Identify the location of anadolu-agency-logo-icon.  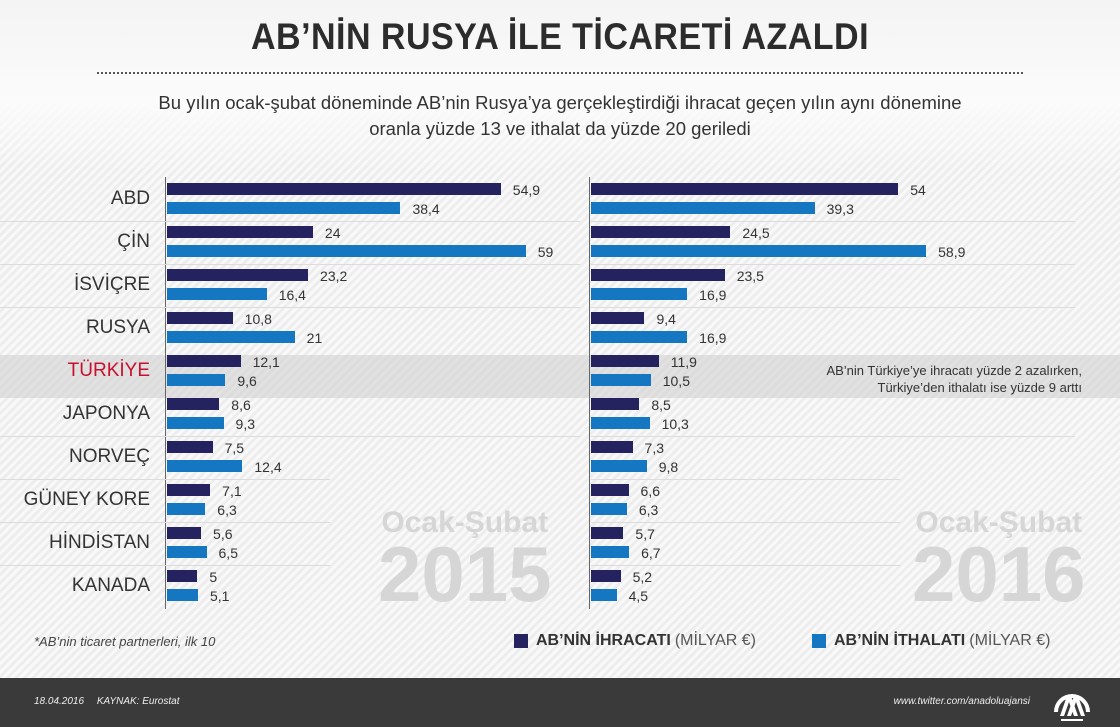
(1072, 707).